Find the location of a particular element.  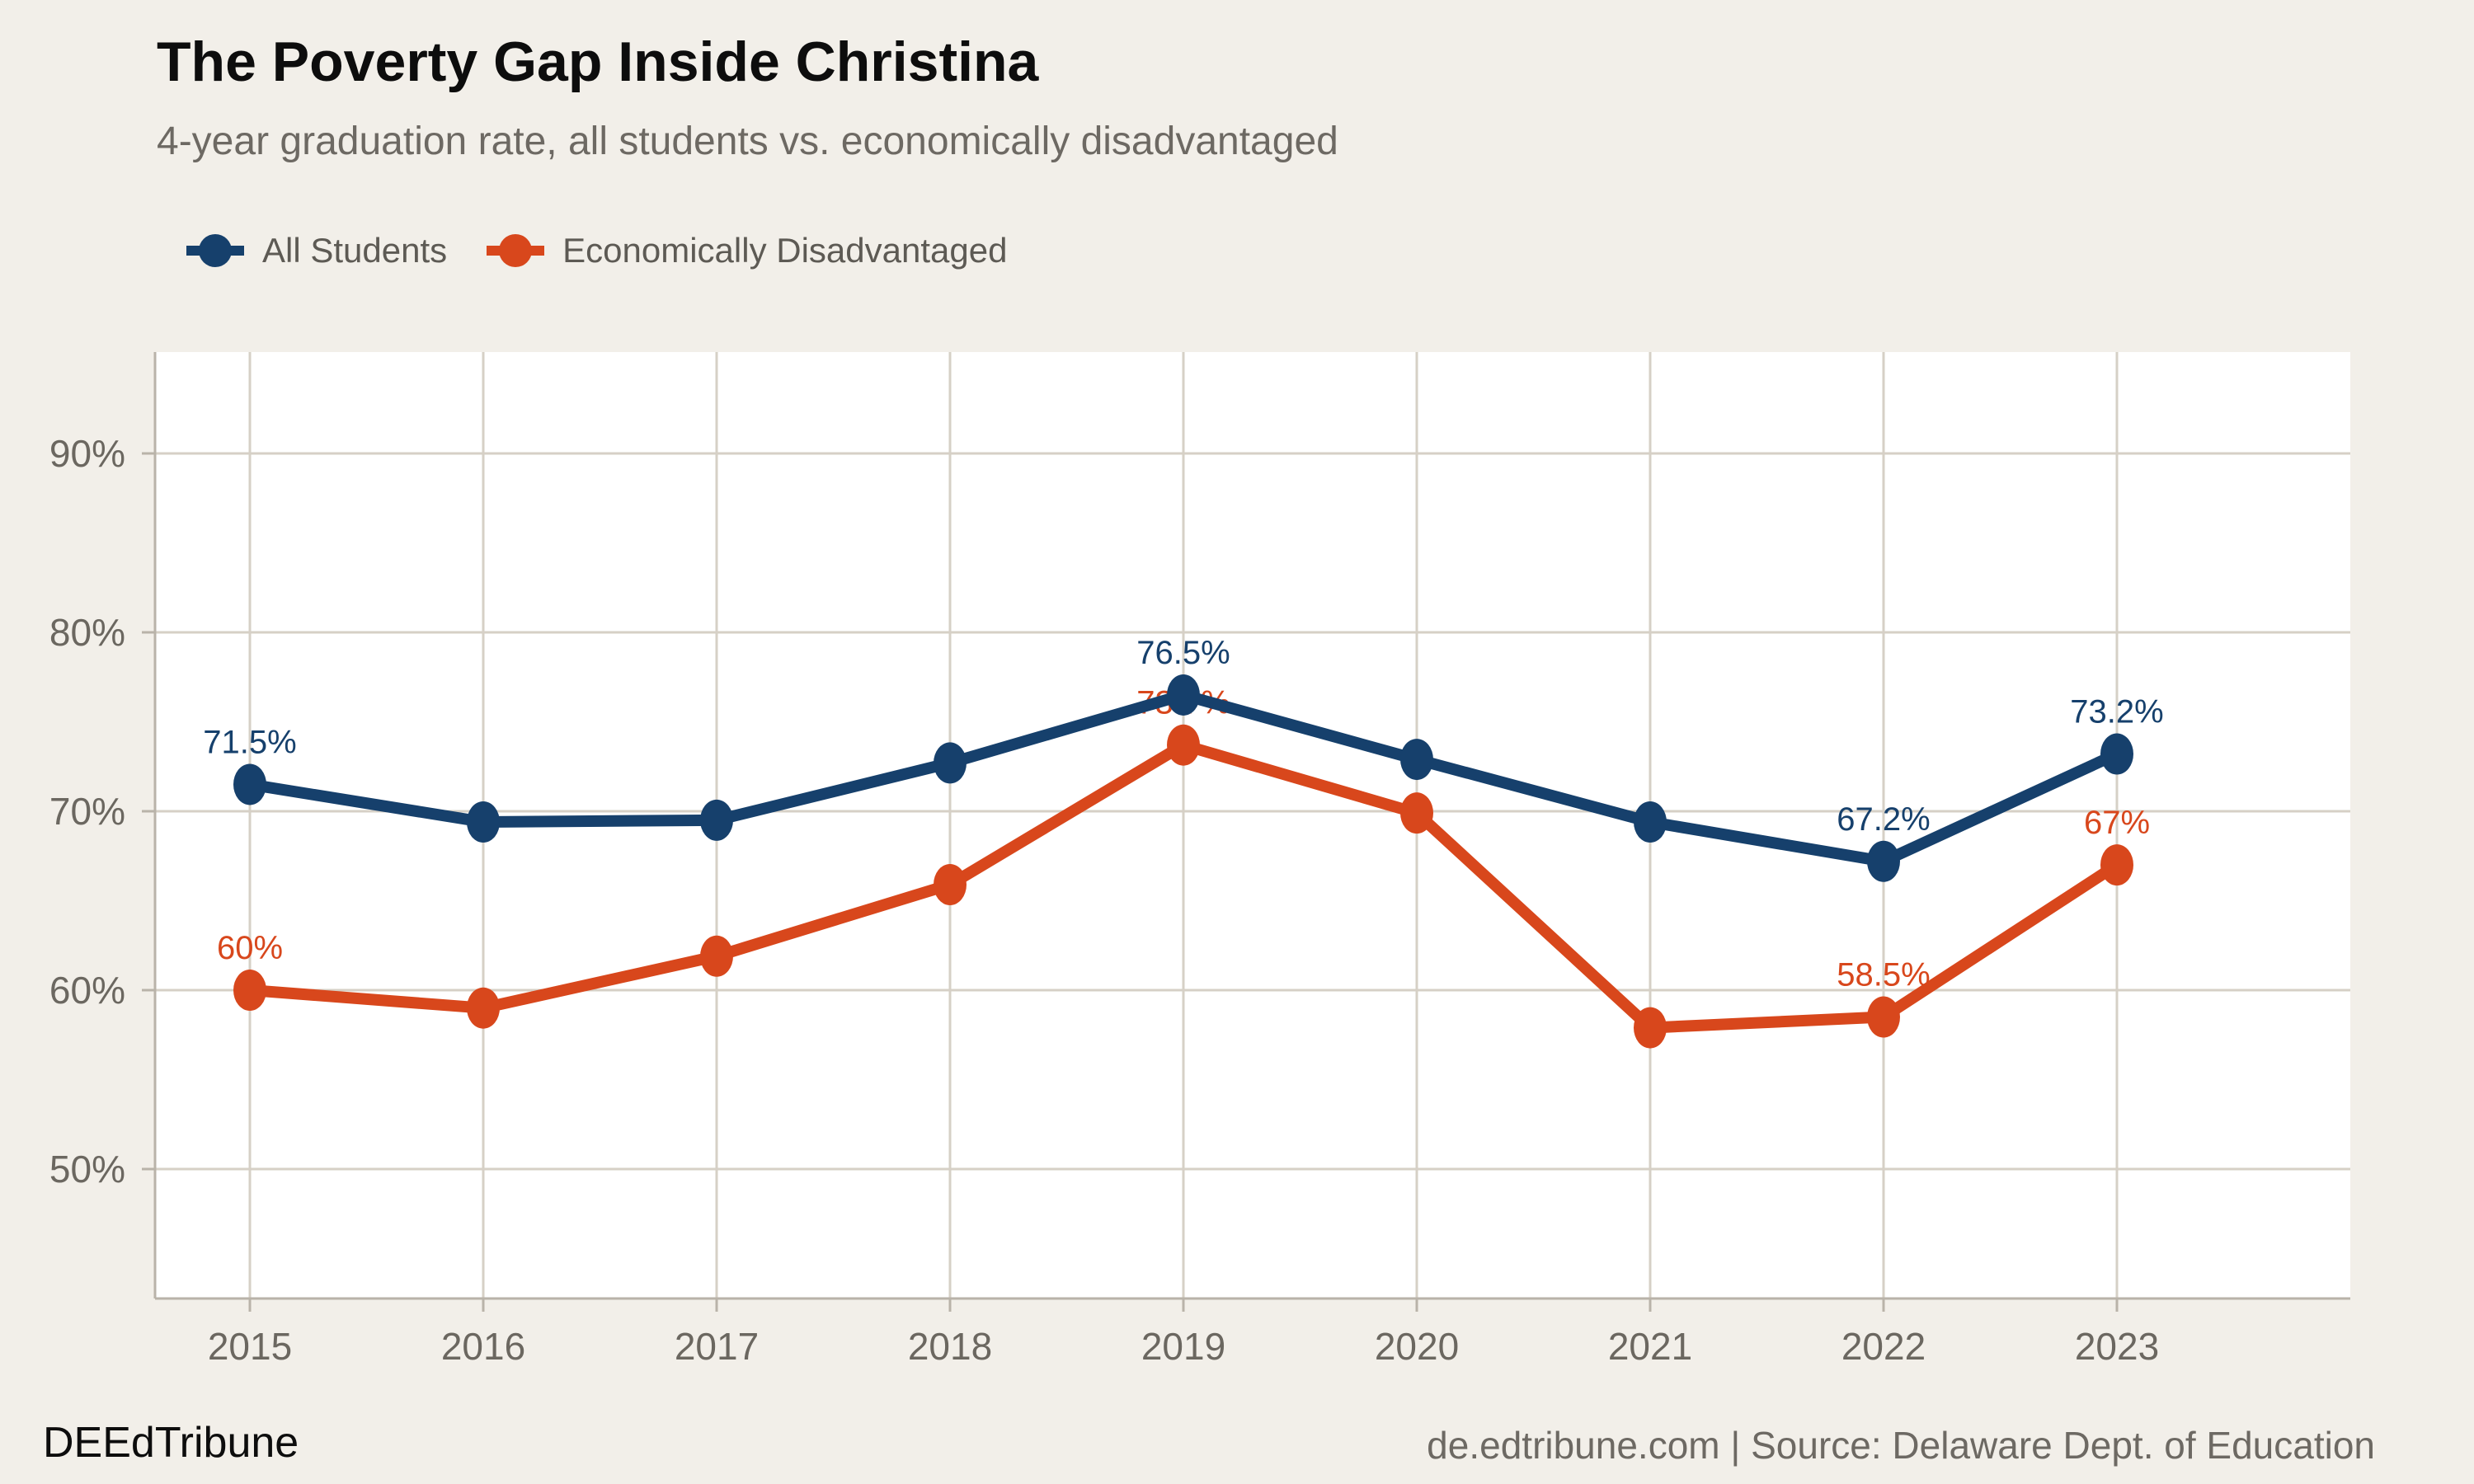

x-tick-label: 2017 is located at coordinates (717, 1346).